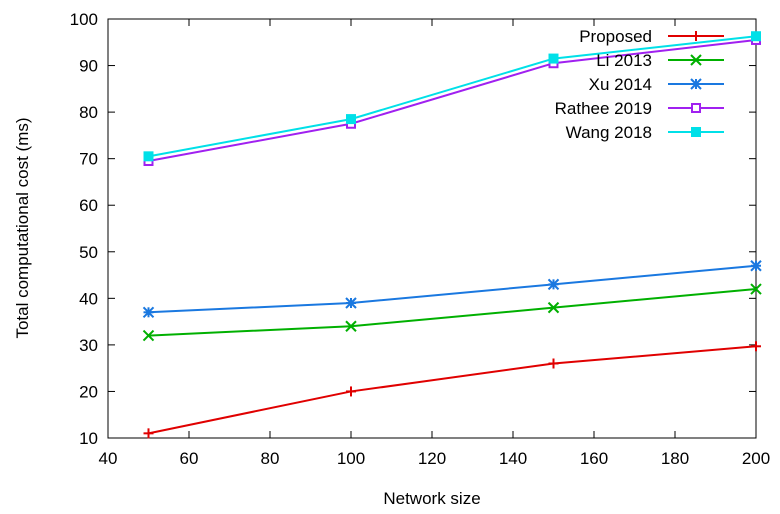 Image resolution: width=780 pixels, height=514 pixels. I want to click on y-tick-label: 50, so click(88, 252).